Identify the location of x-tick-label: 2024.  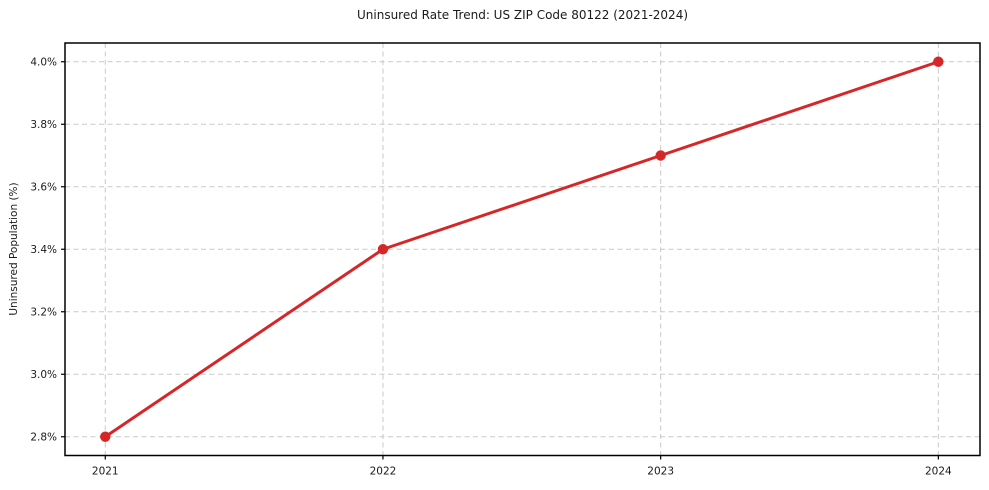
(938, 472).